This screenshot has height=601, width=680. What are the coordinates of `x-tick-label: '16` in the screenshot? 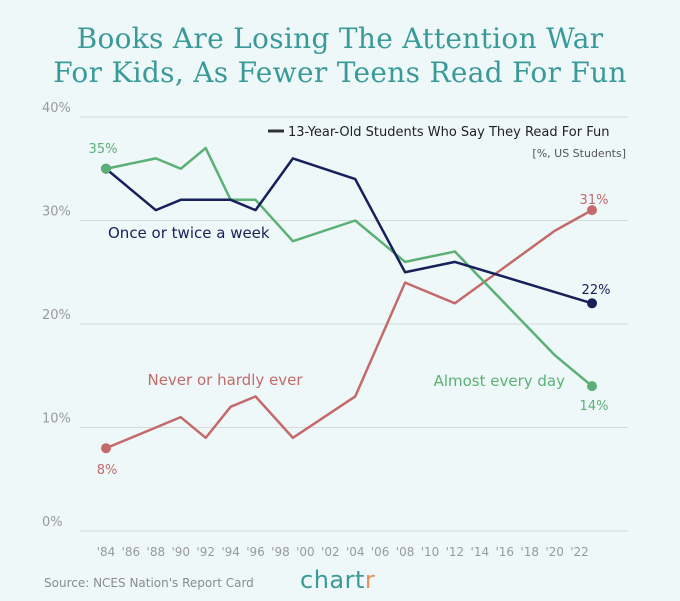 It's located at (504, 552).